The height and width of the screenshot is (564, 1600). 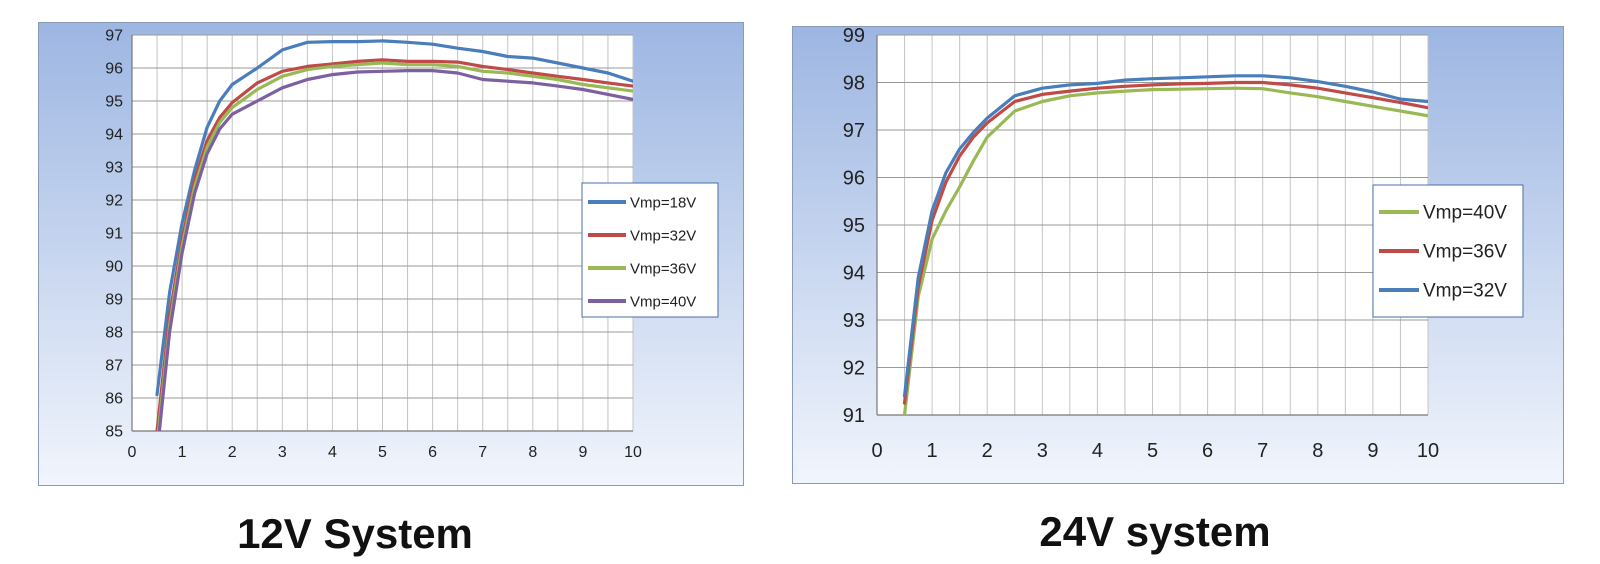 What do you see at coordinates (114, 300) in the screenshot?
I see `y-tick-label: 89` at bounding box center [114, 300].